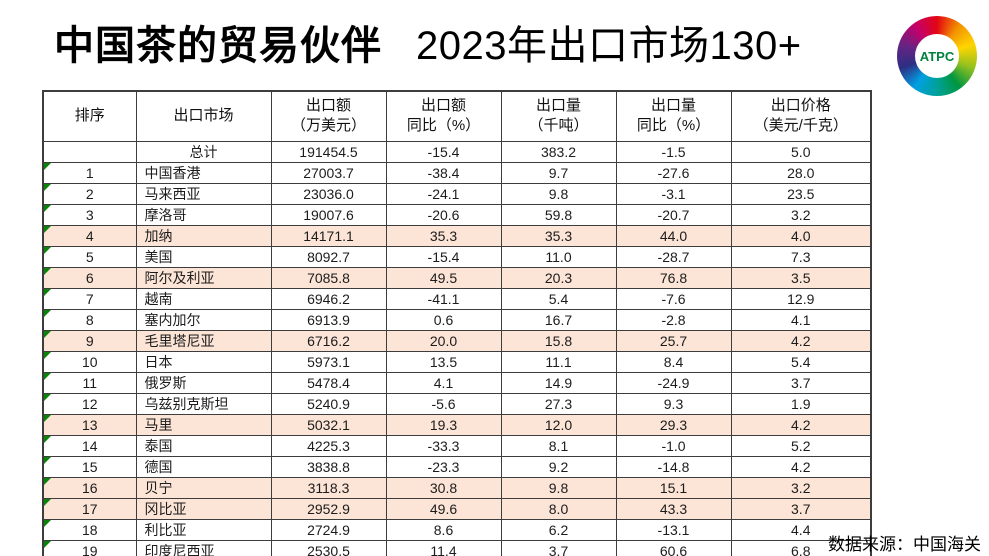  I want to click on volume_yoy-cell: -7.6, so click(673, 298).